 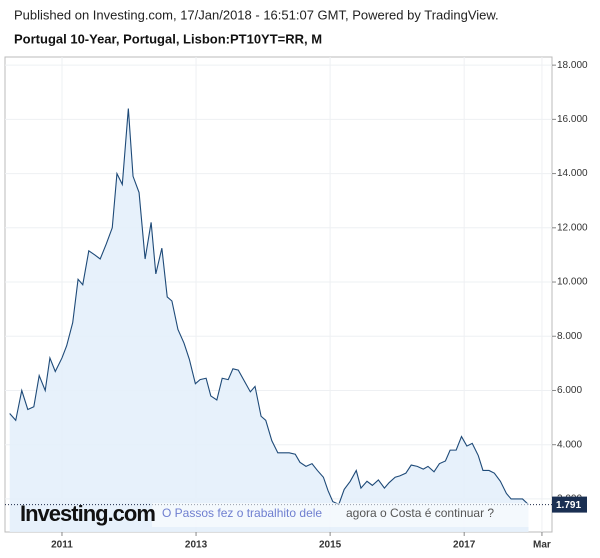 What do you see at coordinates (569, 390) in the screenshot?
I see `y-tick-label: 6.000` at bounding box center [569, 390].